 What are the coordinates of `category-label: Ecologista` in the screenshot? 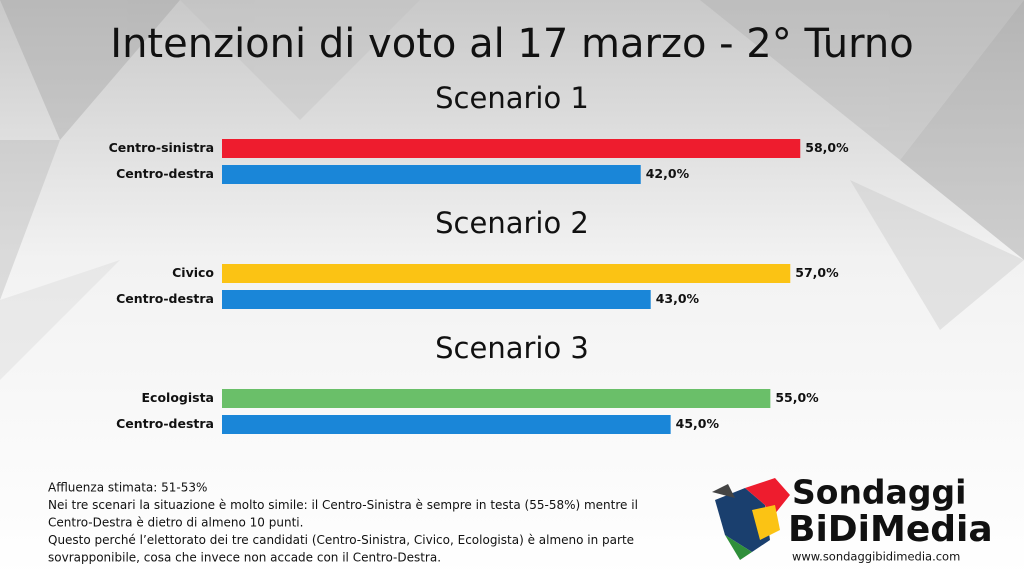 It's located at (178, 397).